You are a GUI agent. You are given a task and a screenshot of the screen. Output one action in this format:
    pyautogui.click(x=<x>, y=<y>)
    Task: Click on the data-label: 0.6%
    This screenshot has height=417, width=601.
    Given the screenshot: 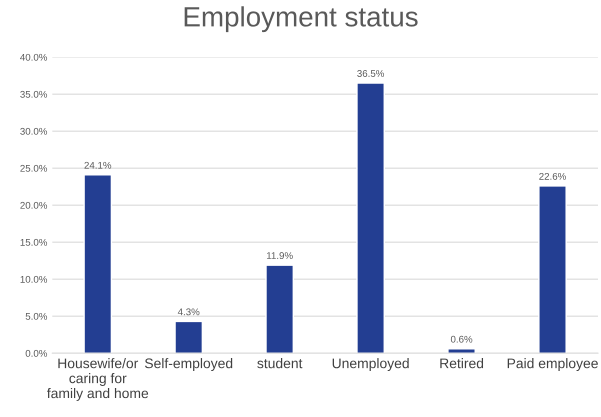 What is the action you would take?
    pyautogui.click(x=461, y=339)
    